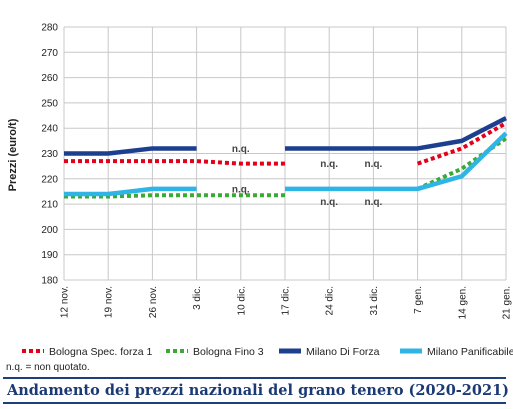 The height and width of the screenshot is (409, 513). I want to click on y-tick-label-220: 220, so click(49, 179).